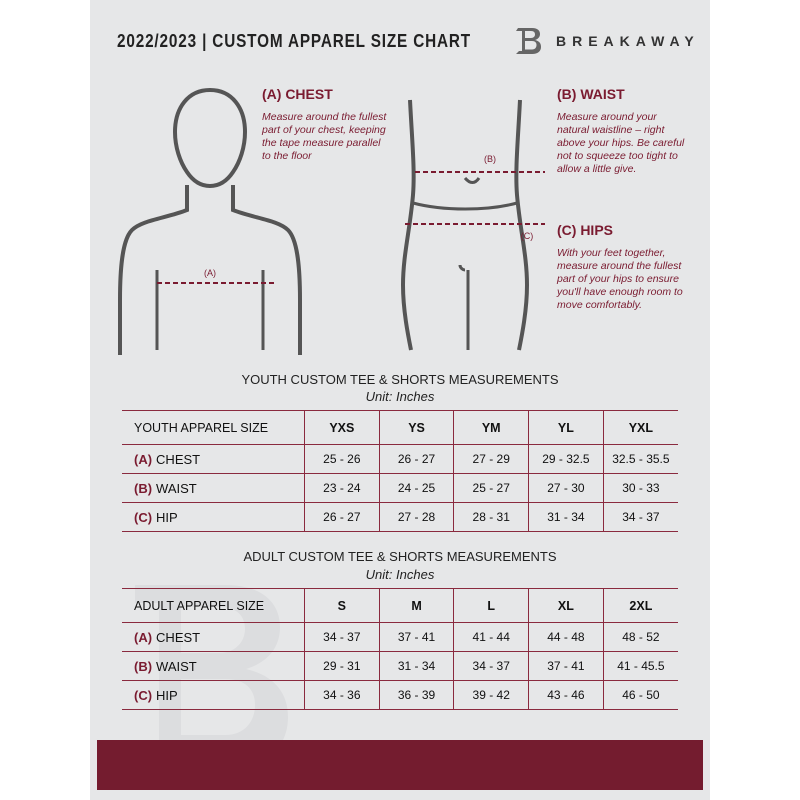  What do you see at coordinates (491, 488) in the screenshot?
I see `measurement-value: 25 - 27` at bounding box center [491, 488].